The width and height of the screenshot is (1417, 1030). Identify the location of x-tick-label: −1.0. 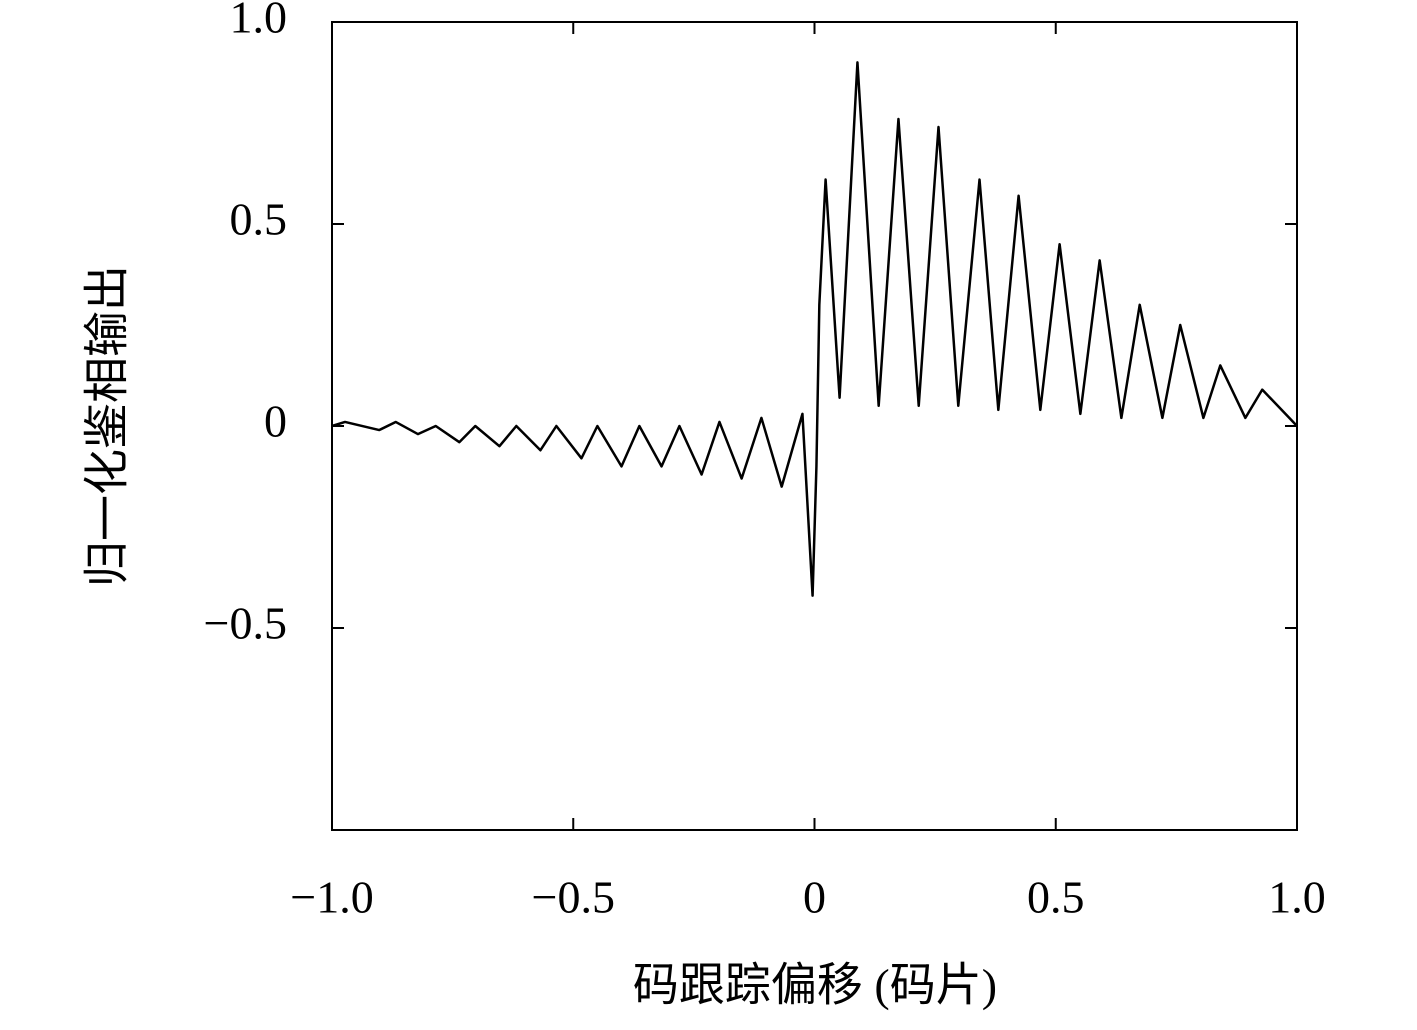
(331, 897).